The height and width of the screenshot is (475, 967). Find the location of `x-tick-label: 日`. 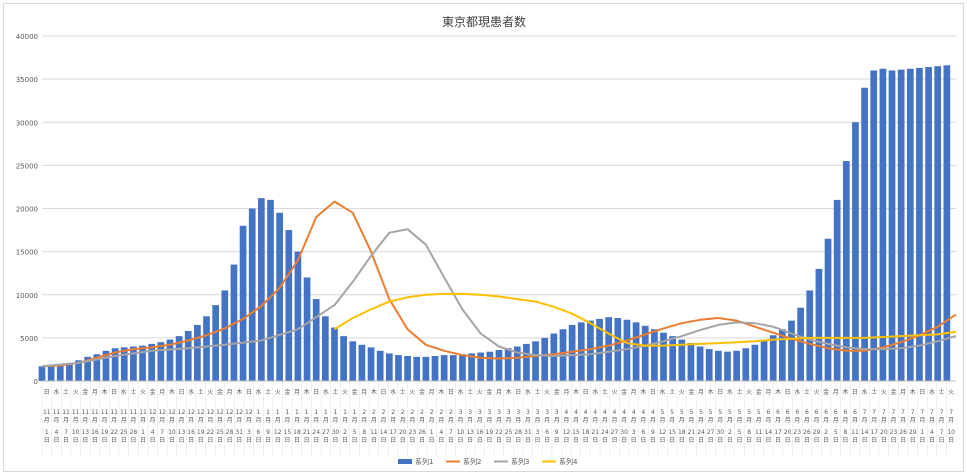

x-tick-label: 日 is located at coordinates (181, 392).